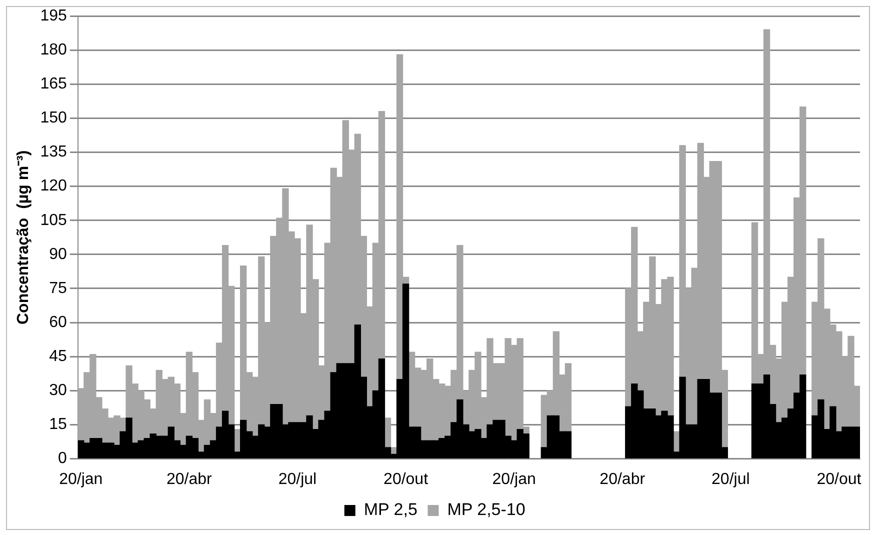  I want to click on y-tick-label: 75, so click(58, 288).